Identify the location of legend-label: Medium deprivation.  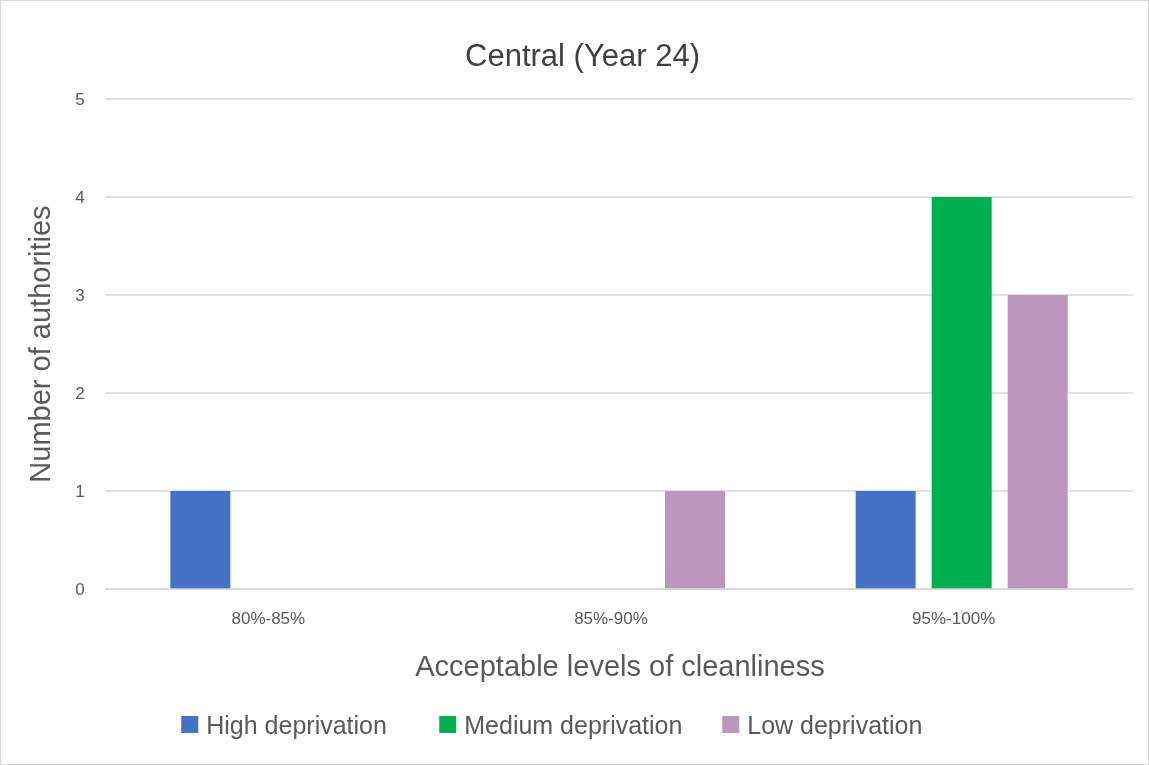
(573, 725).